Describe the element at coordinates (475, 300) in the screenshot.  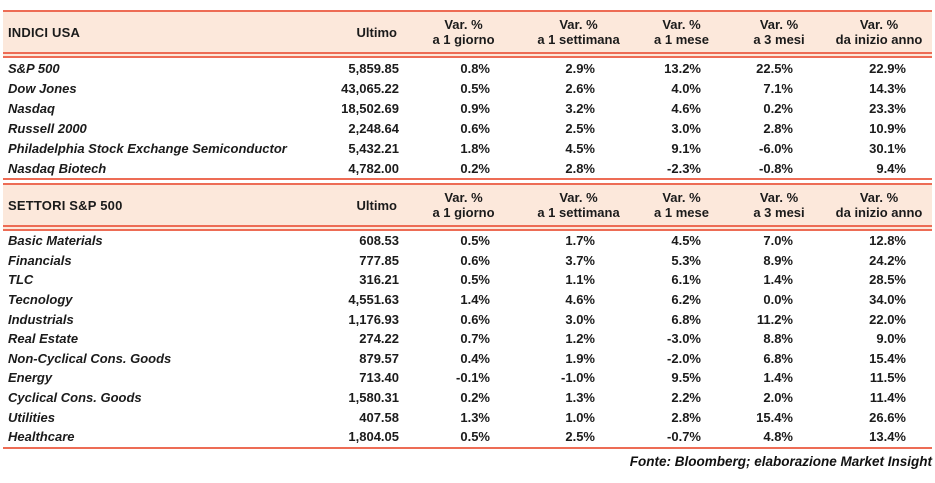
I see `var-value: 1.4%` at that location.